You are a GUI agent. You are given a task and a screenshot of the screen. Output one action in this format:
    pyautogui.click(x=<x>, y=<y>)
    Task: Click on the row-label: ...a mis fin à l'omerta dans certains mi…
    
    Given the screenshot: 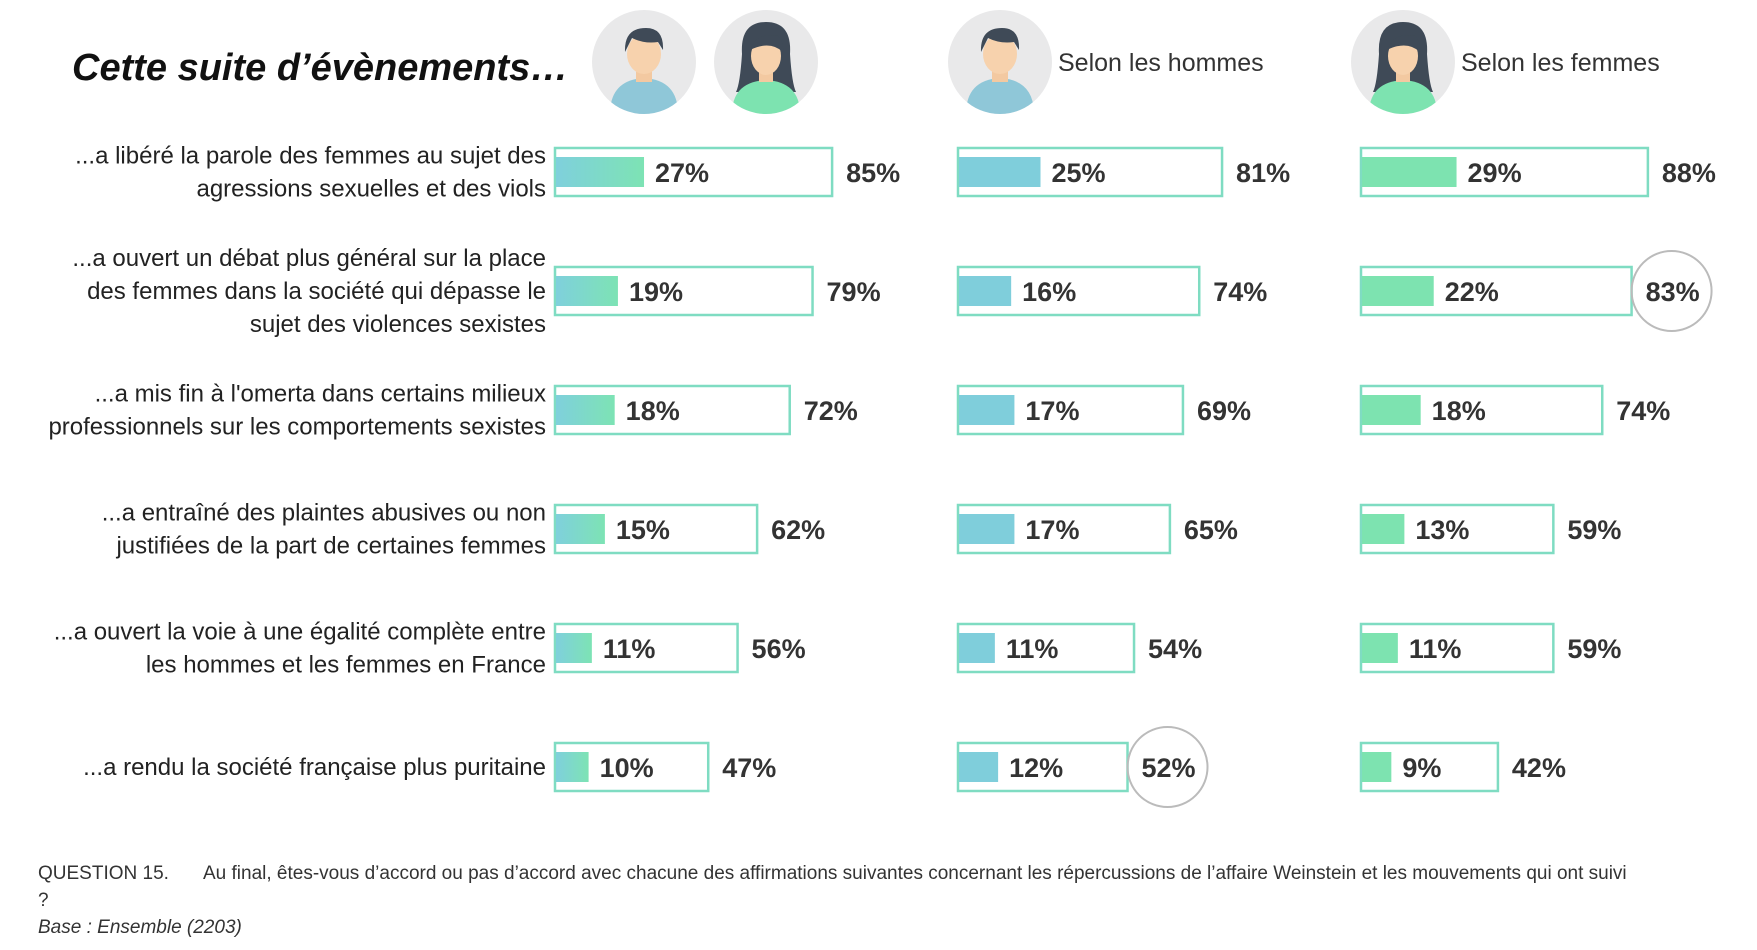 What is the action you would take?
    pyautogui.click(x=297, y=411)
    